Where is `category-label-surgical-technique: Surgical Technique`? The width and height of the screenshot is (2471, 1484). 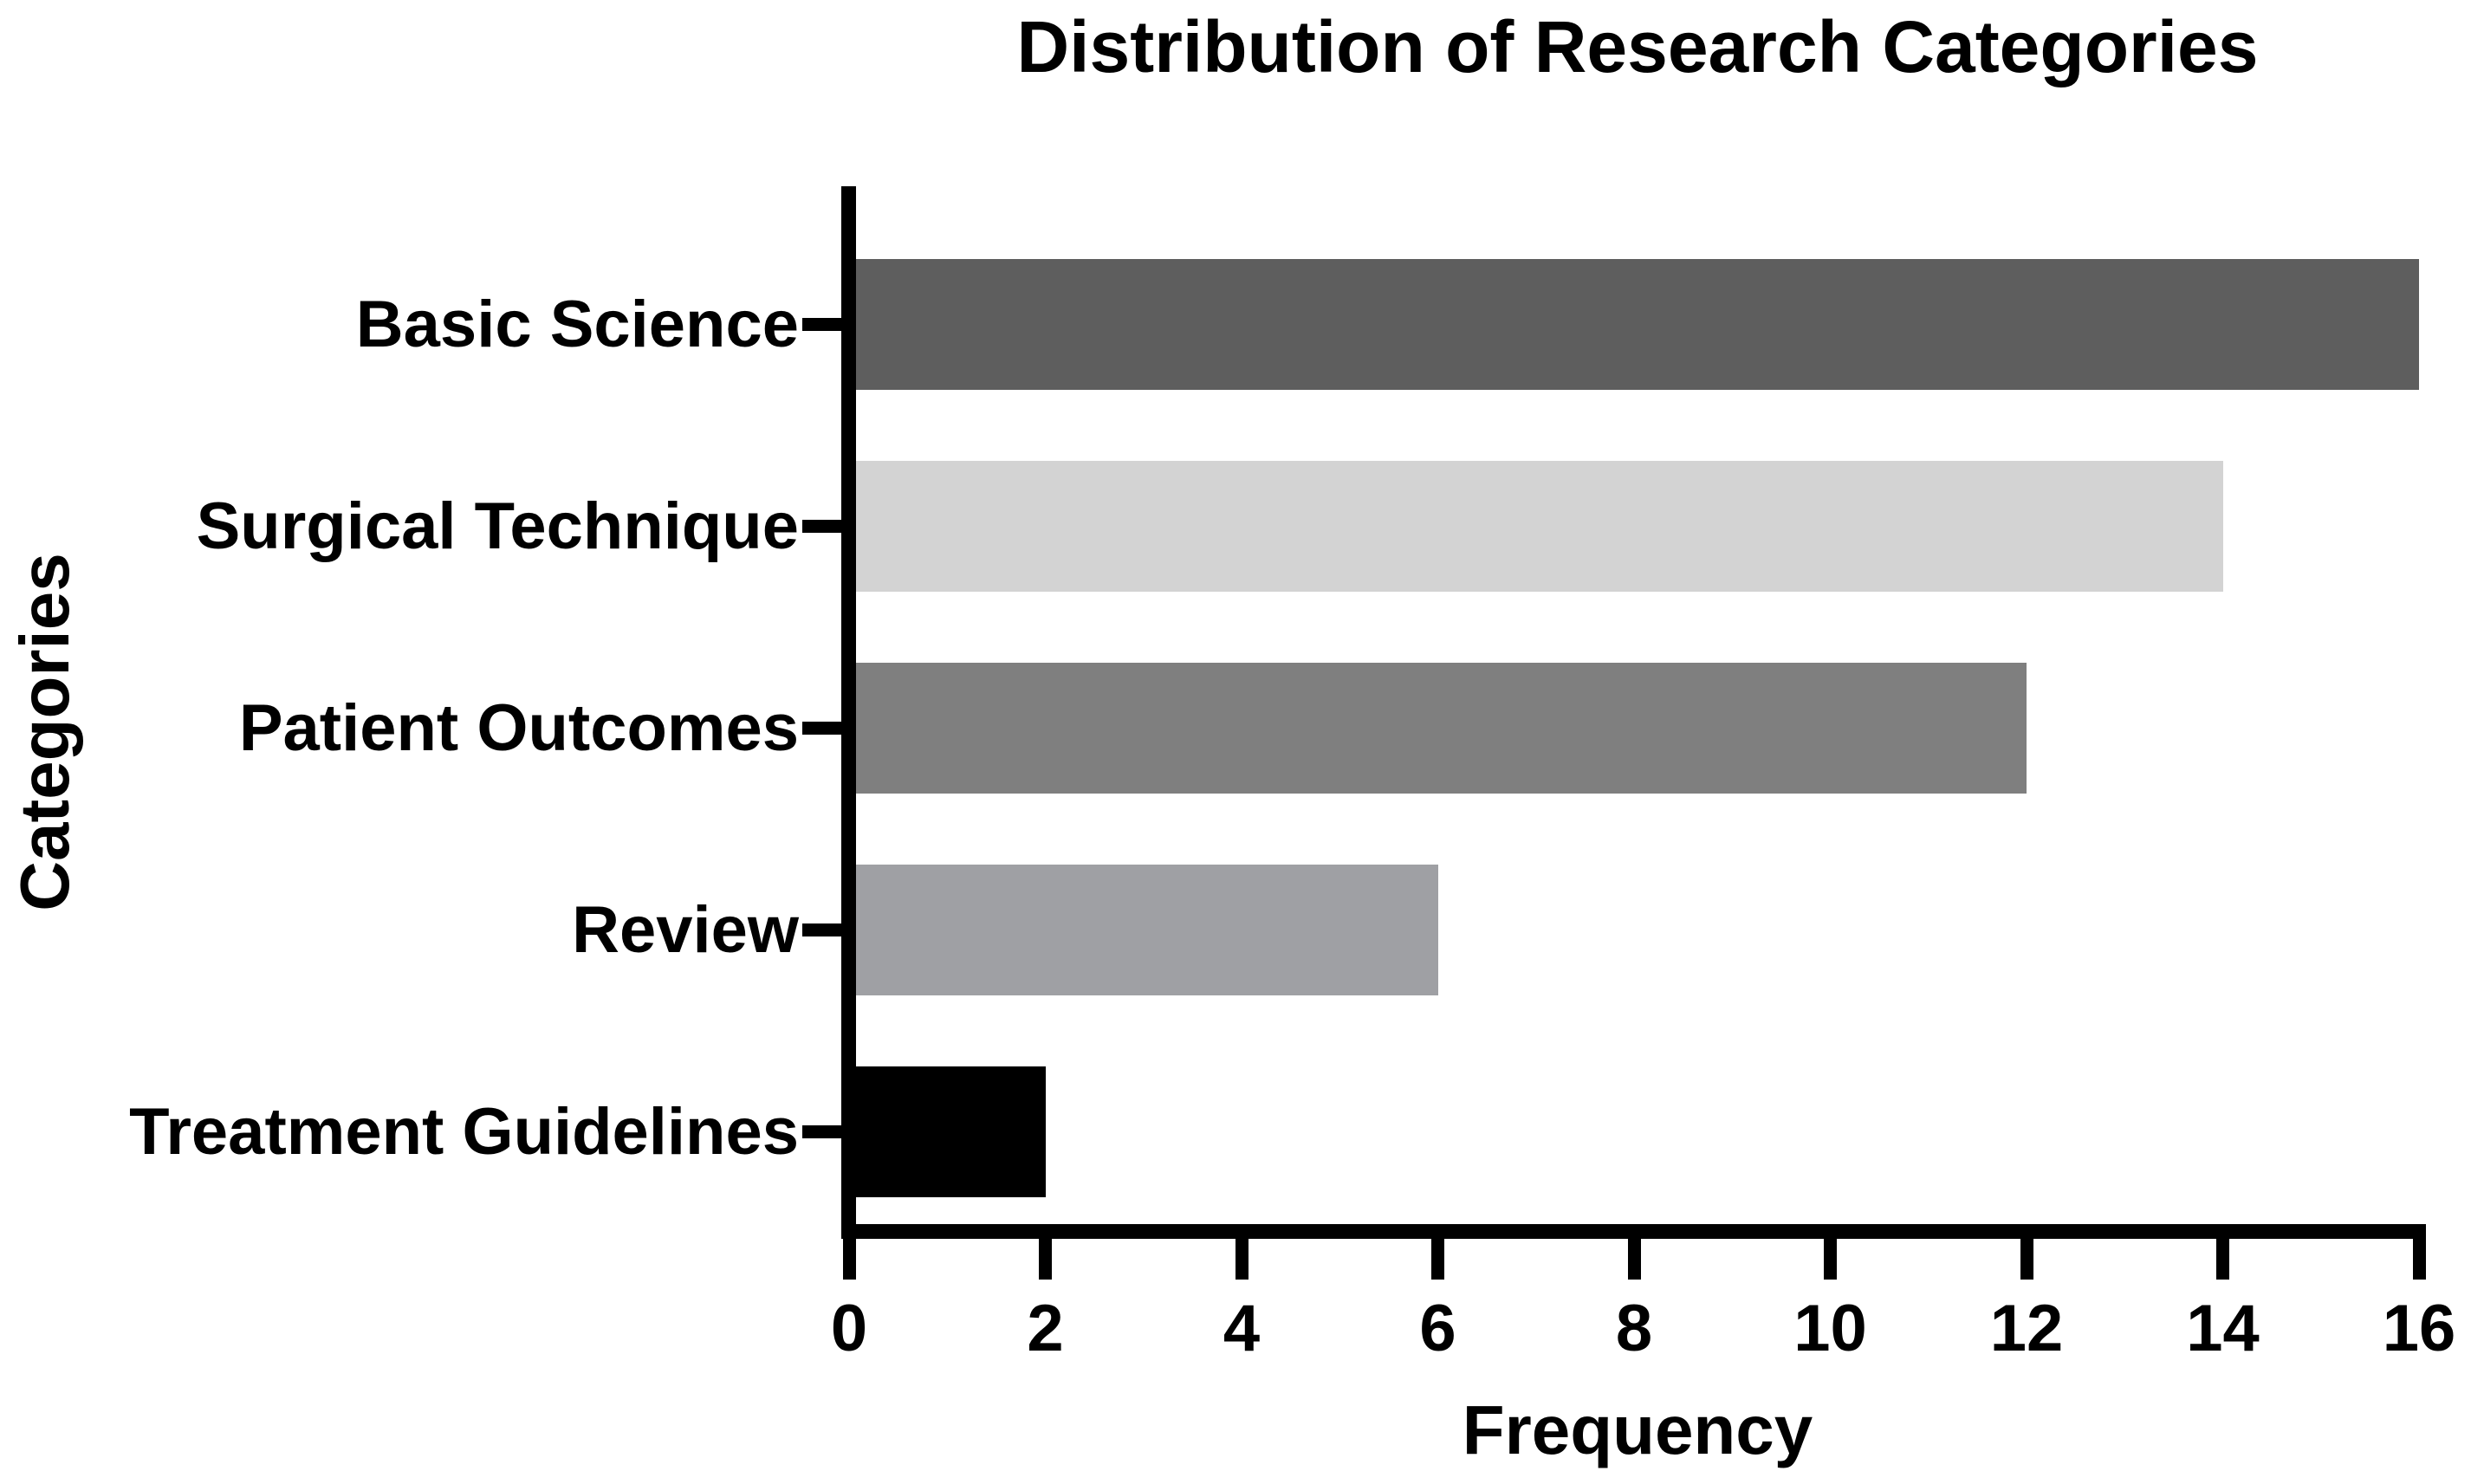
category-label-surgical-technique: Surgical Technique is located at coordinates (497, 526).